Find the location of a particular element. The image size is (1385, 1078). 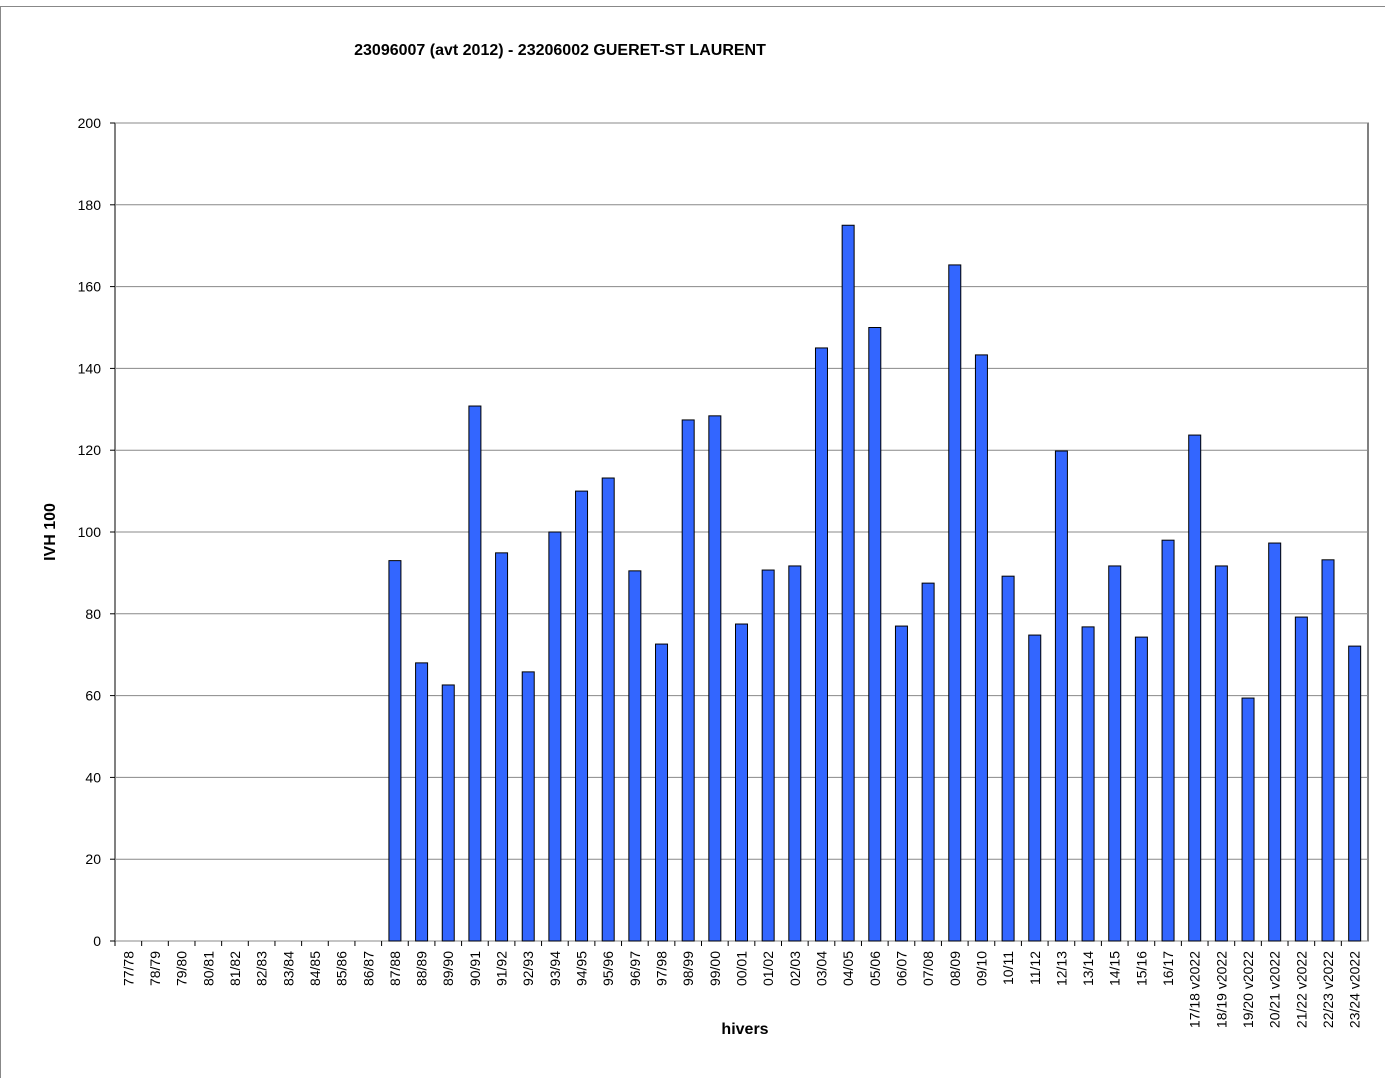

x-tick-label: 16/17 is located at coordinates (1168, 968).